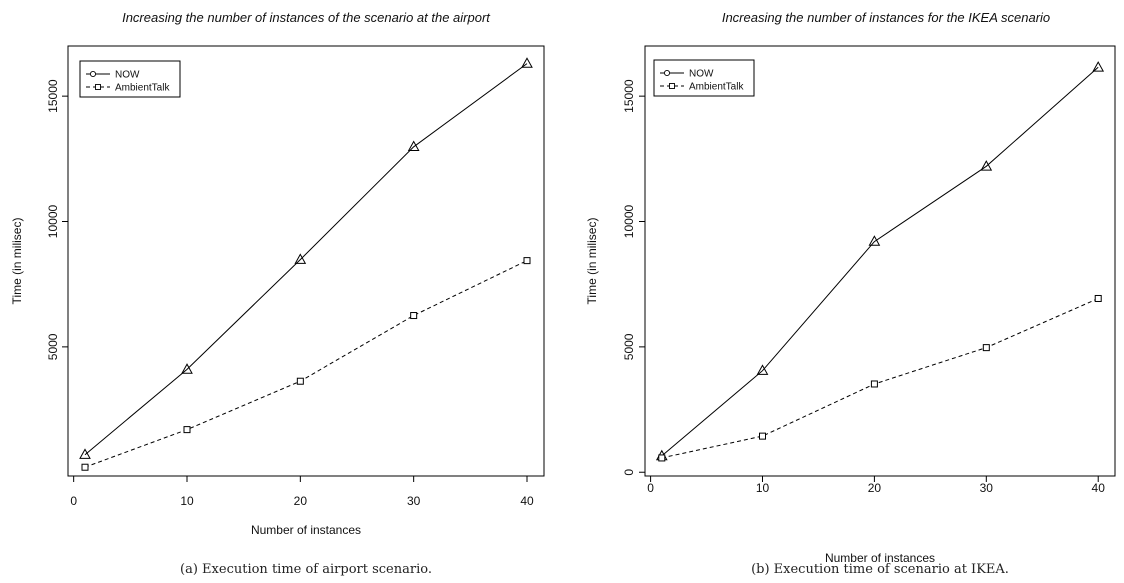 This screenshot has height=583, width=1124. What do you see at coordinates (306, 569) in the screenshot?
I see `figure-caption: (a) Execution time of airport scenario.` at bounding box center [306, 569].